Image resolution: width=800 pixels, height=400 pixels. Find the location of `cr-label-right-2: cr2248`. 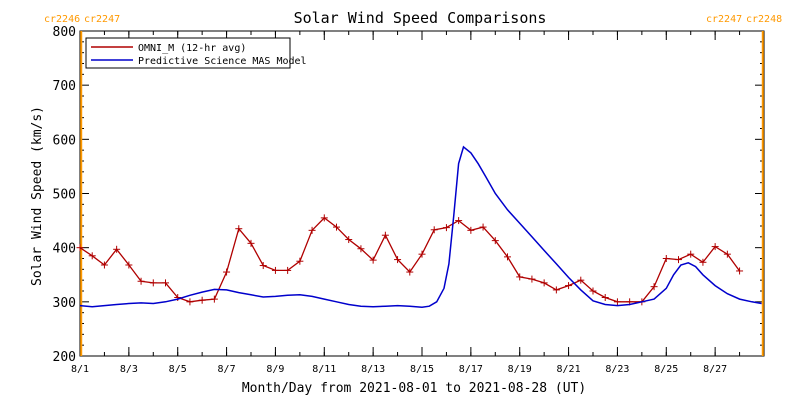

cr-label-right-2: cr2248 is located at coordinates (764, 19).